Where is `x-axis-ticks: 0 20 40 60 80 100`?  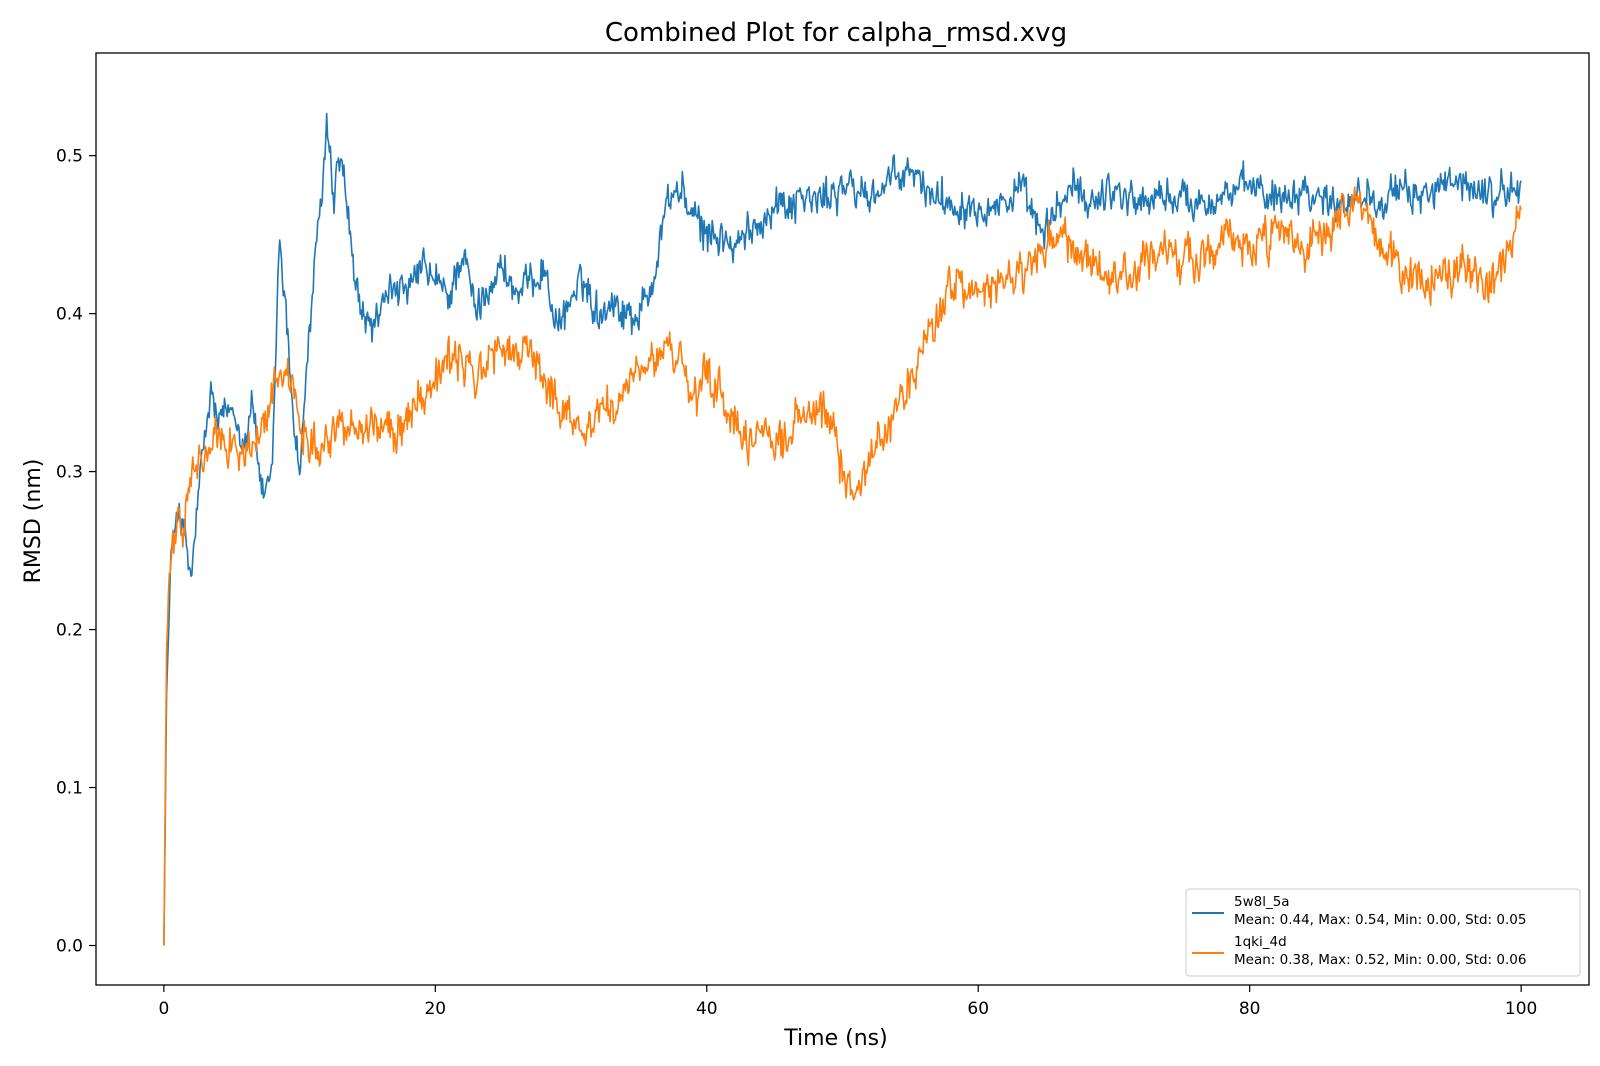
x-axis-ticks: 0 20 40 60 80 100 is located at coordinates (847, 1002).